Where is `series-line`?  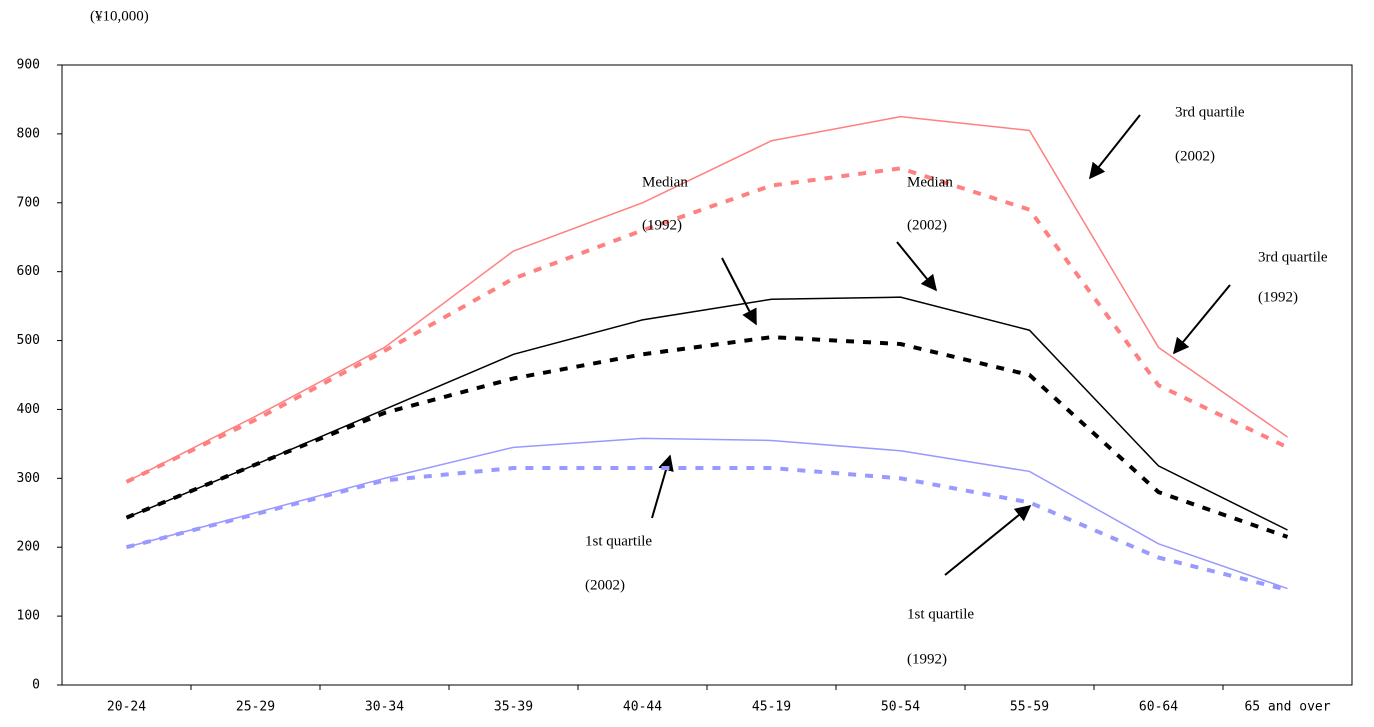 series-line is located at coordinates (707, 529).